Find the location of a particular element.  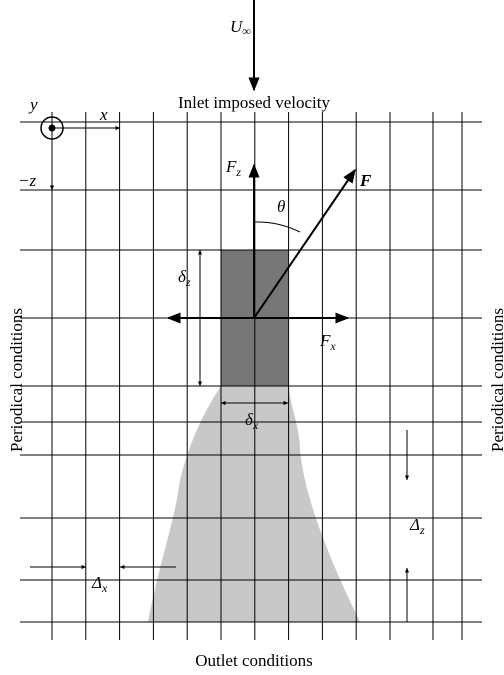

mesh-dz-label: Δz is located at coordinates (417, 526).